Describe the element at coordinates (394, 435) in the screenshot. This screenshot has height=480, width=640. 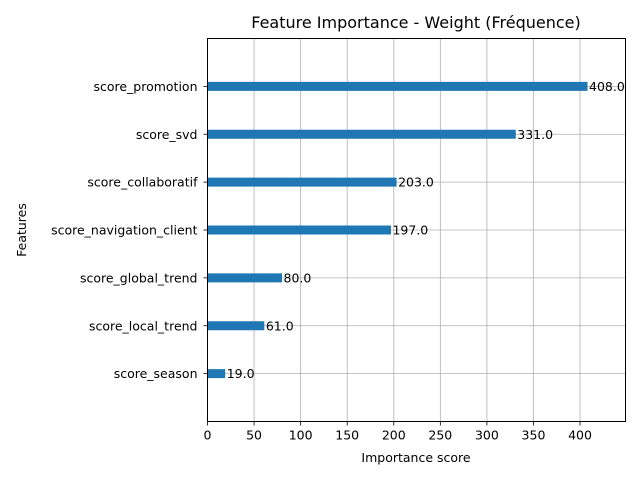
I see `x-tick-label: 200` at that location.